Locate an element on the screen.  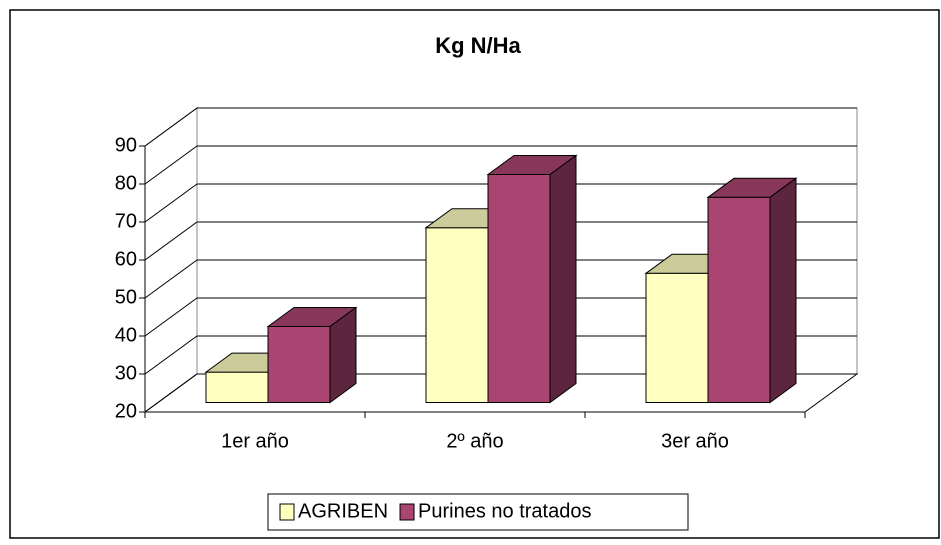
legend-box is located at coordinates (478, 512).